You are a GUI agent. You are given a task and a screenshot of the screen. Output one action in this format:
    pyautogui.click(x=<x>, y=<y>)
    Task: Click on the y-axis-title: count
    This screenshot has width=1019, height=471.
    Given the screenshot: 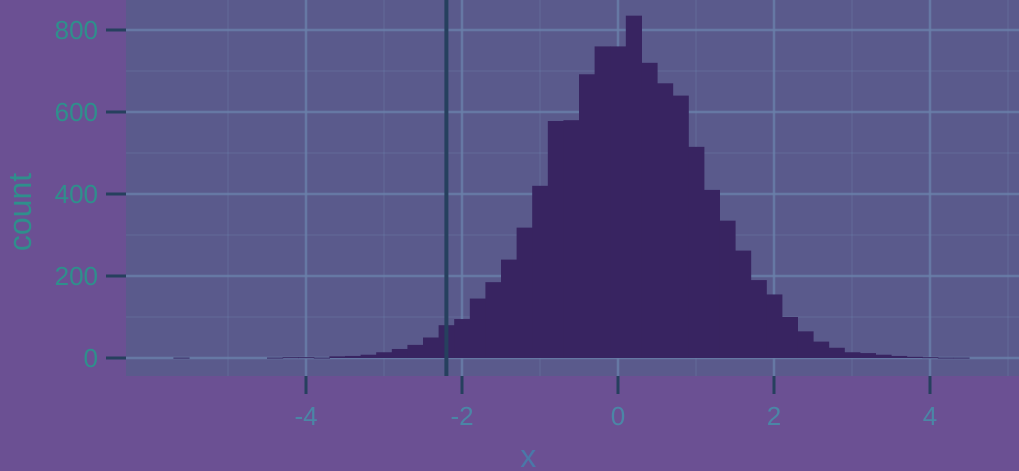 What is the action you would take?
    pyautogui.click(x=20, y=212)
    